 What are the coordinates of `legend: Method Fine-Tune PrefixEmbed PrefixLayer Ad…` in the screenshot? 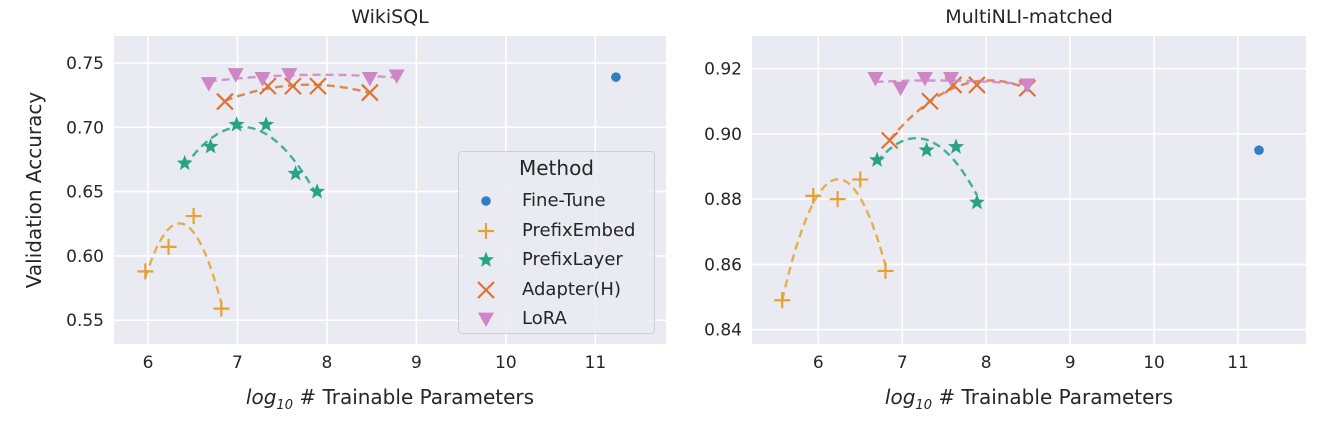 It's located at (556, 242).